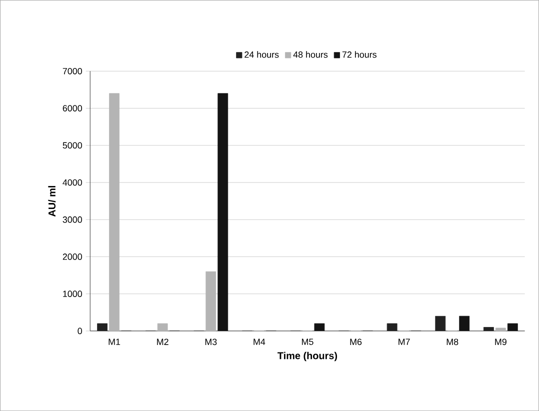  What do you see at coordinates (72, 108) in the screenshot?
I see `y-tick-label: 6000` at bounding box center [72, 108].